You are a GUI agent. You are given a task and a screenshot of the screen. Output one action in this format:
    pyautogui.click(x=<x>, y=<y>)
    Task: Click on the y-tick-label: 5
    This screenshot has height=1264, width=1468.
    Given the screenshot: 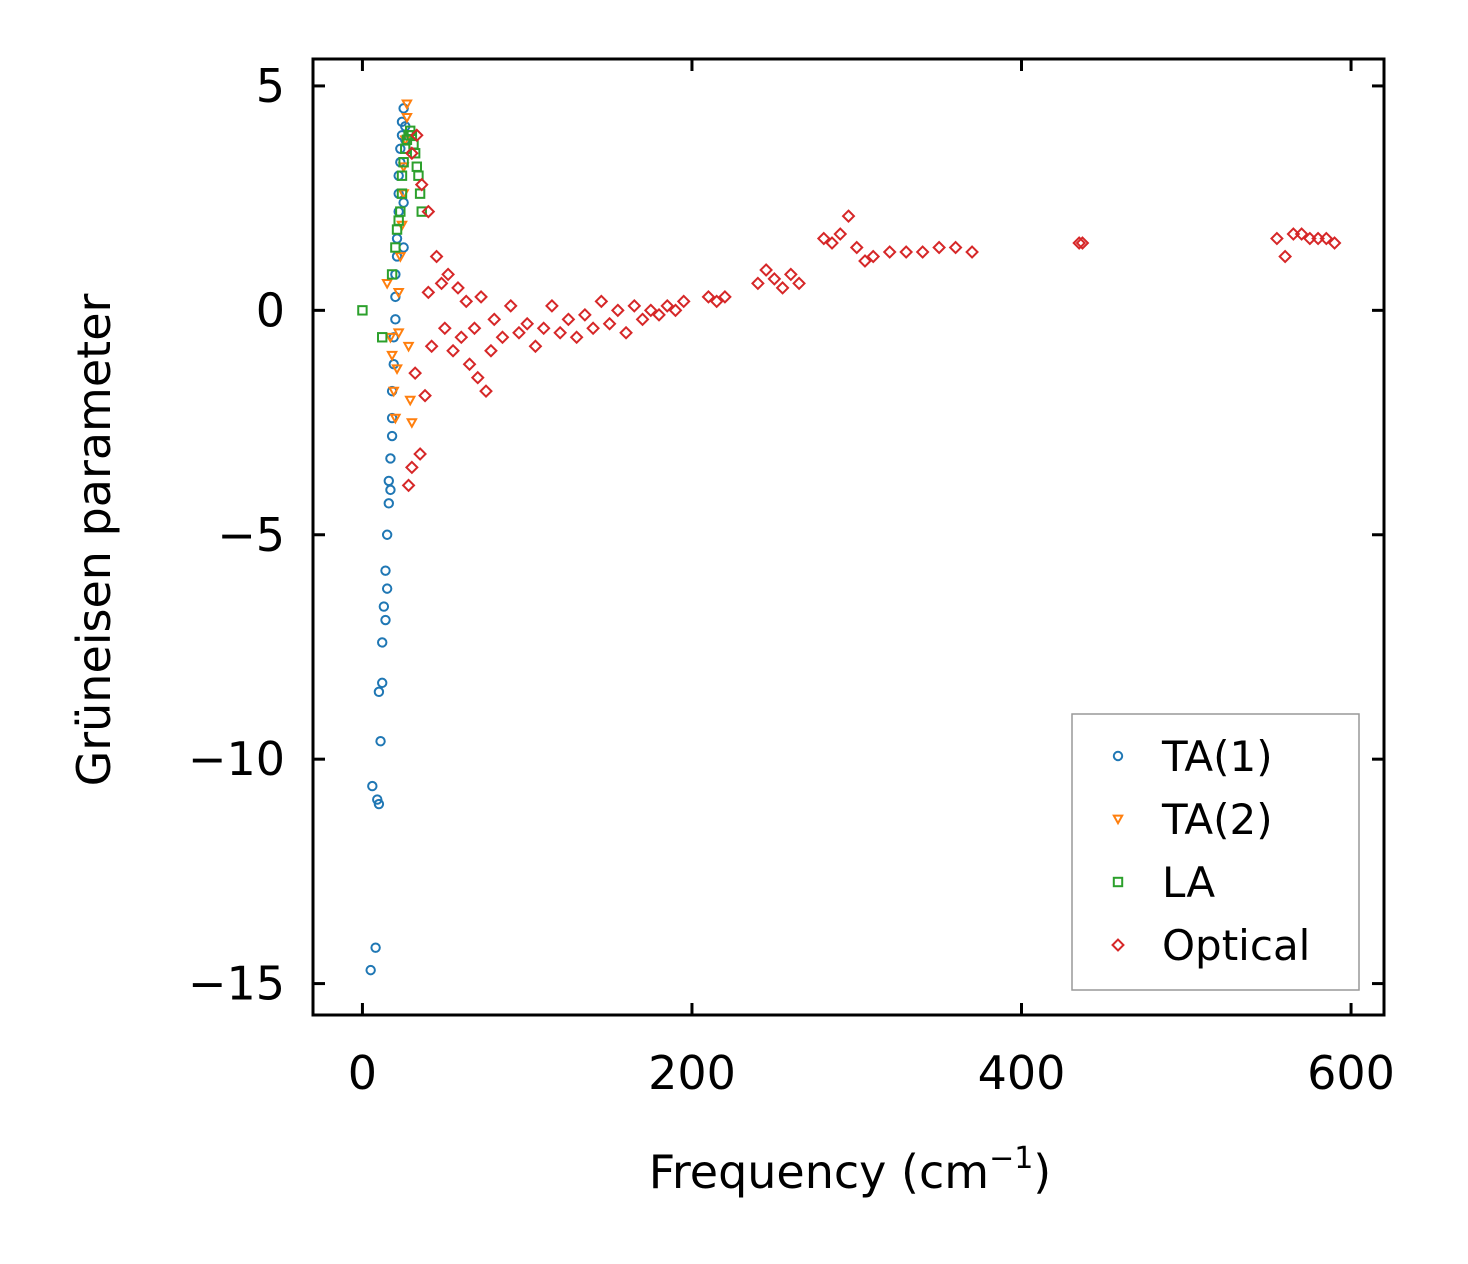 What is the action you would take?
    pyautogui.click(x=270, y=86)
    